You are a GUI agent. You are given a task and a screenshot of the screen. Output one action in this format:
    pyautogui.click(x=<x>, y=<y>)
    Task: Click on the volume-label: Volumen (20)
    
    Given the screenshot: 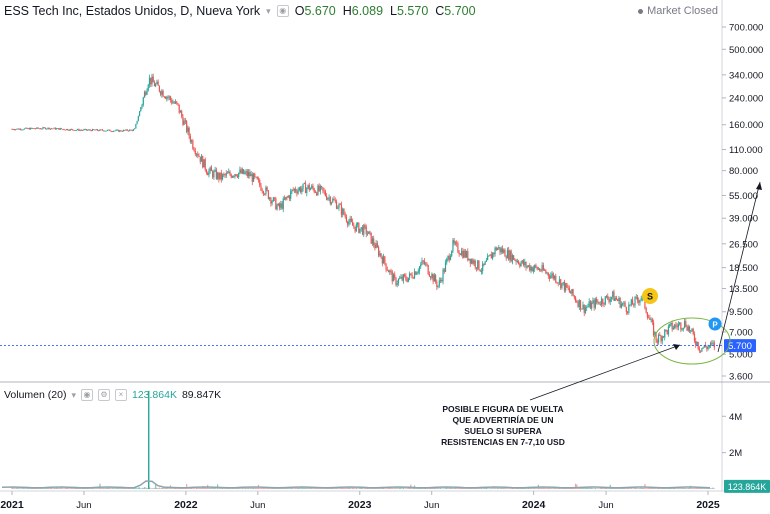 What is the action you would take?
    pyautogui.click(x=35, y=395)
    